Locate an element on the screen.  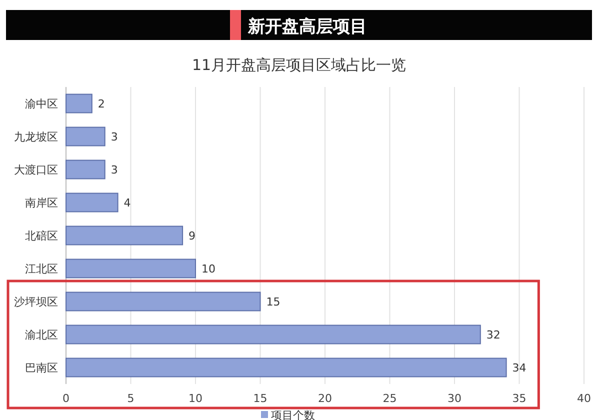
data-label: 32 is located at coordinates (493, 335).